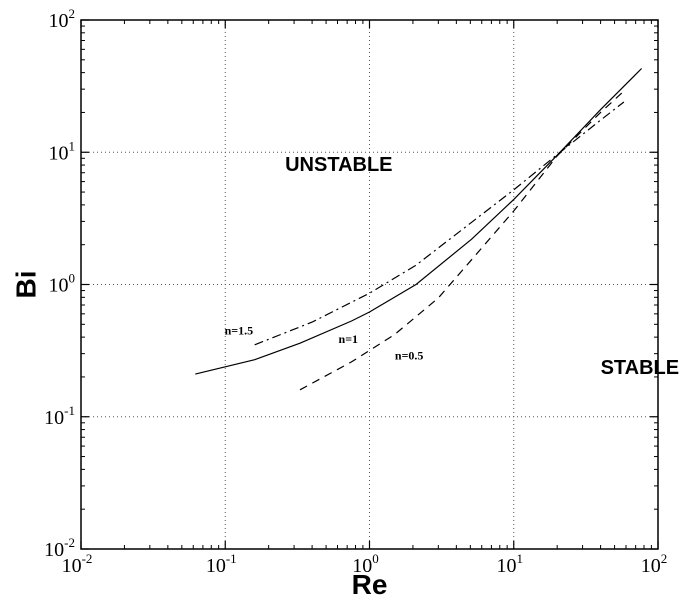 Image resolution: width=679 pixels, height=602 pixels. I want to click on y-tick-label: 10⁻¹, so click(59, 416).